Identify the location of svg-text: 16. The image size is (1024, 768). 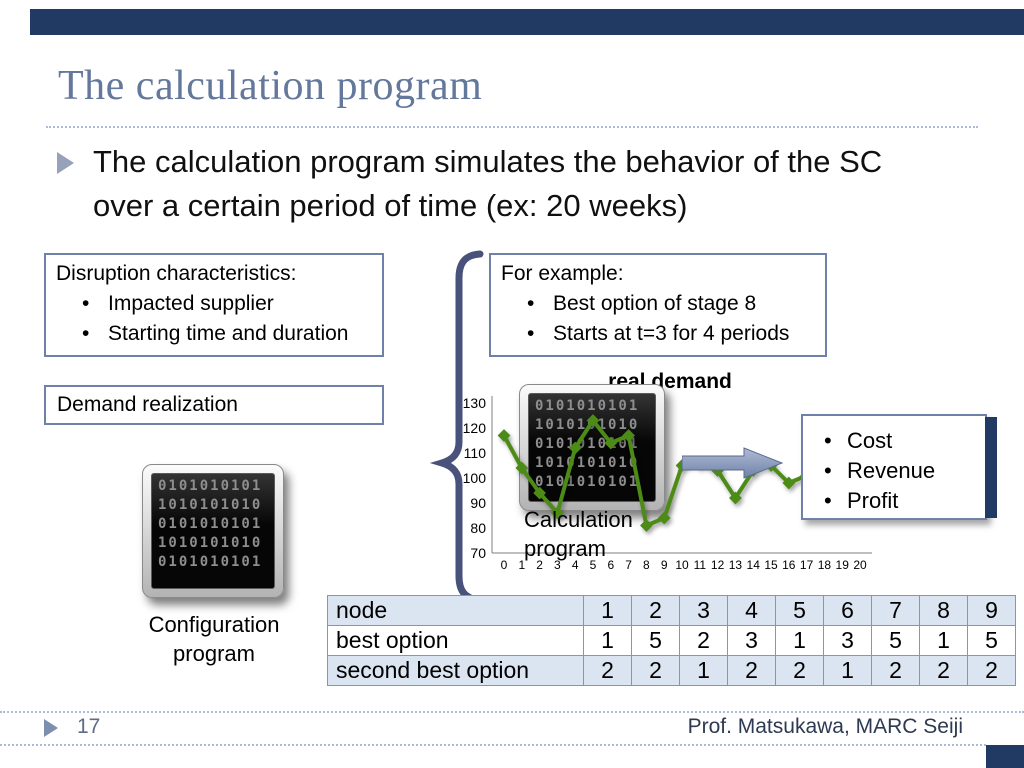
(789, 565).